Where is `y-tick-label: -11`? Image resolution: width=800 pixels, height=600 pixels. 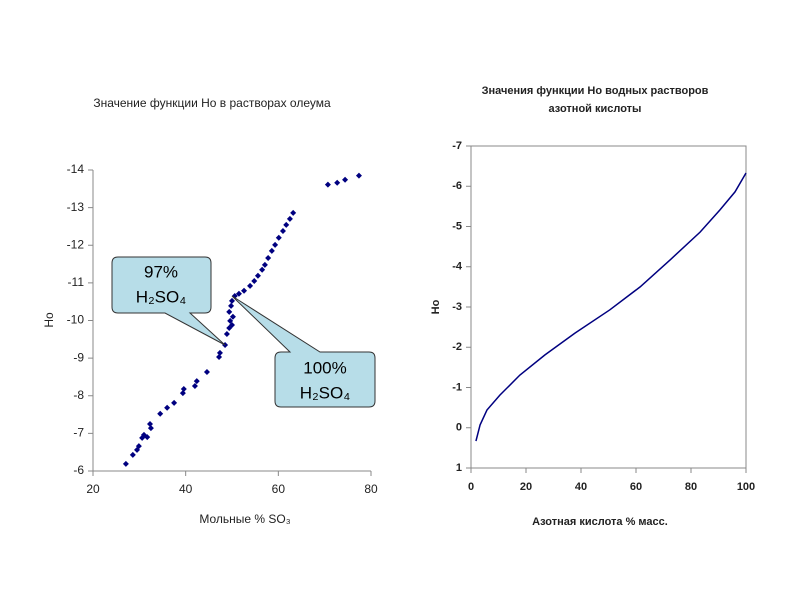
y-tick-label: -11 is located at coordinates (76, 282).